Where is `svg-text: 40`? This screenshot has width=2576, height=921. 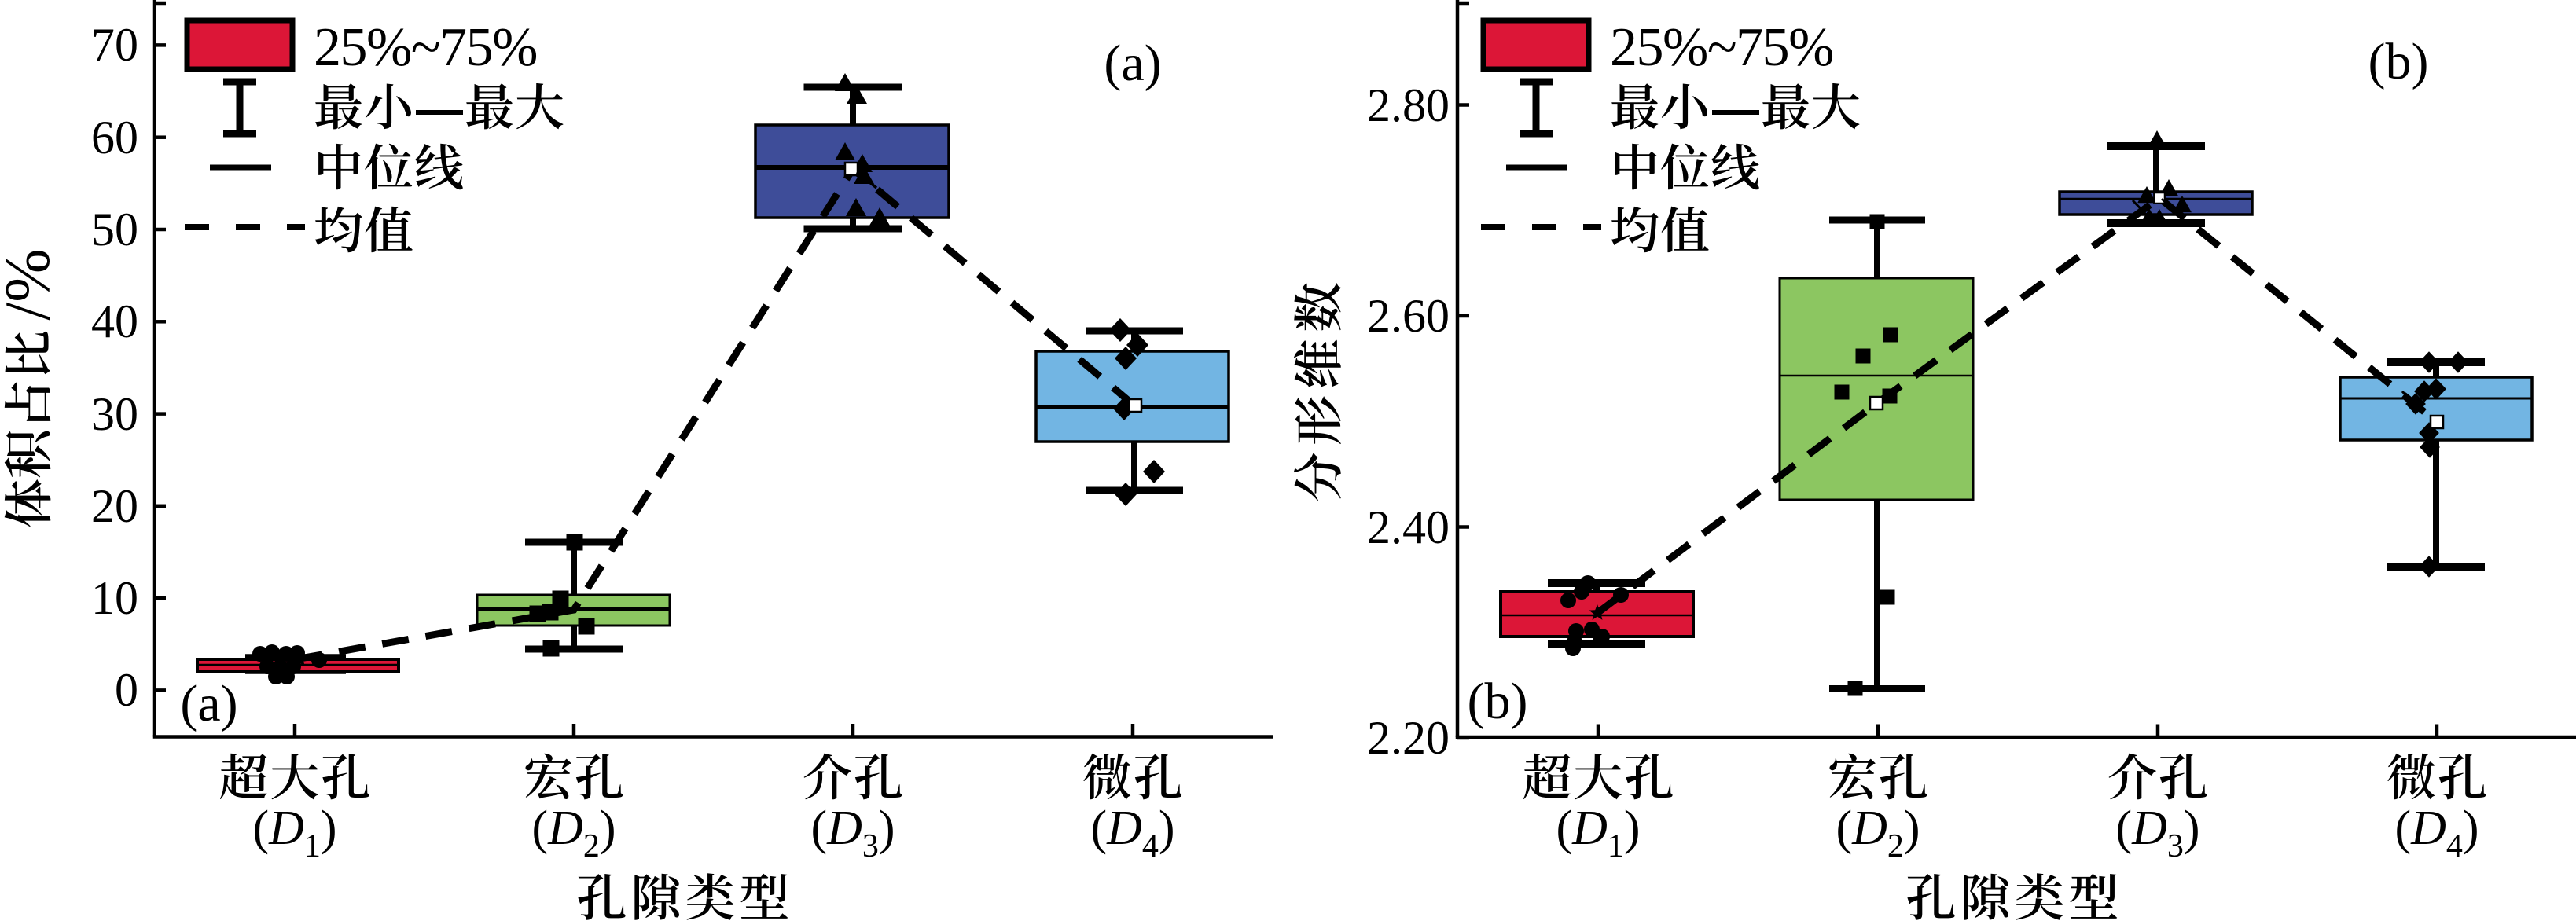 svg-text: 40 is located at coordinates (114, 321).